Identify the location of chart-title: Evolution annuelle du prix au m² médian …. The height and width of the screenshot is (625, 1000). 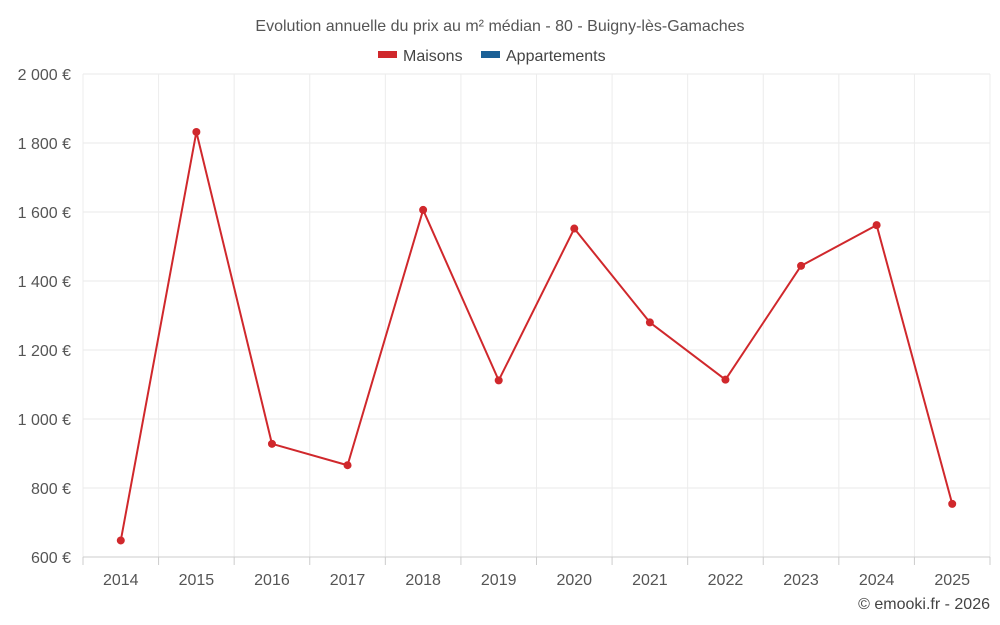
(499, 26).